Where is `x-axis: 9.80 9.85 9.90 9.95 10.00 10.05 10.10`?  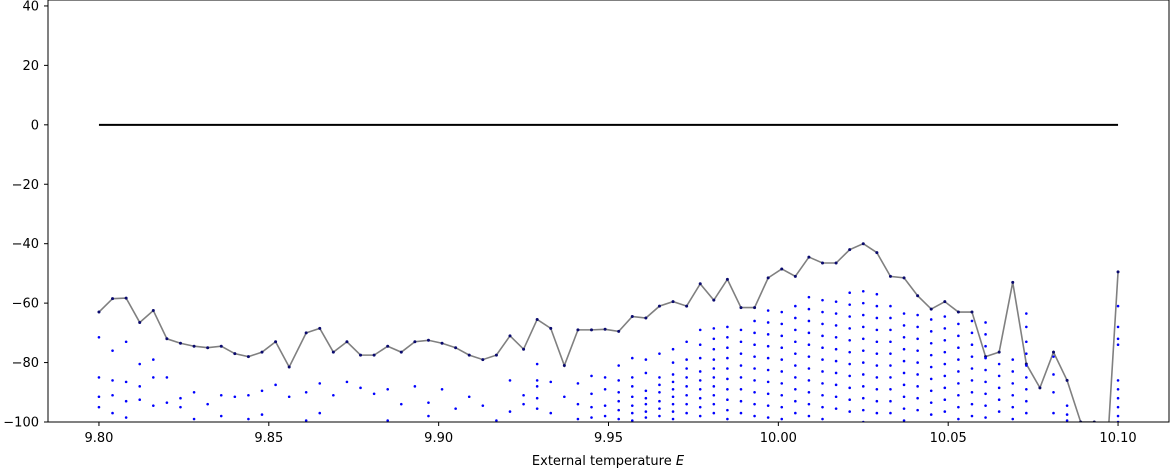
x-axis: 9.80 9.85 9.90 9.95 10.00 10.05 10.10 is located at coordinates (610, 434).